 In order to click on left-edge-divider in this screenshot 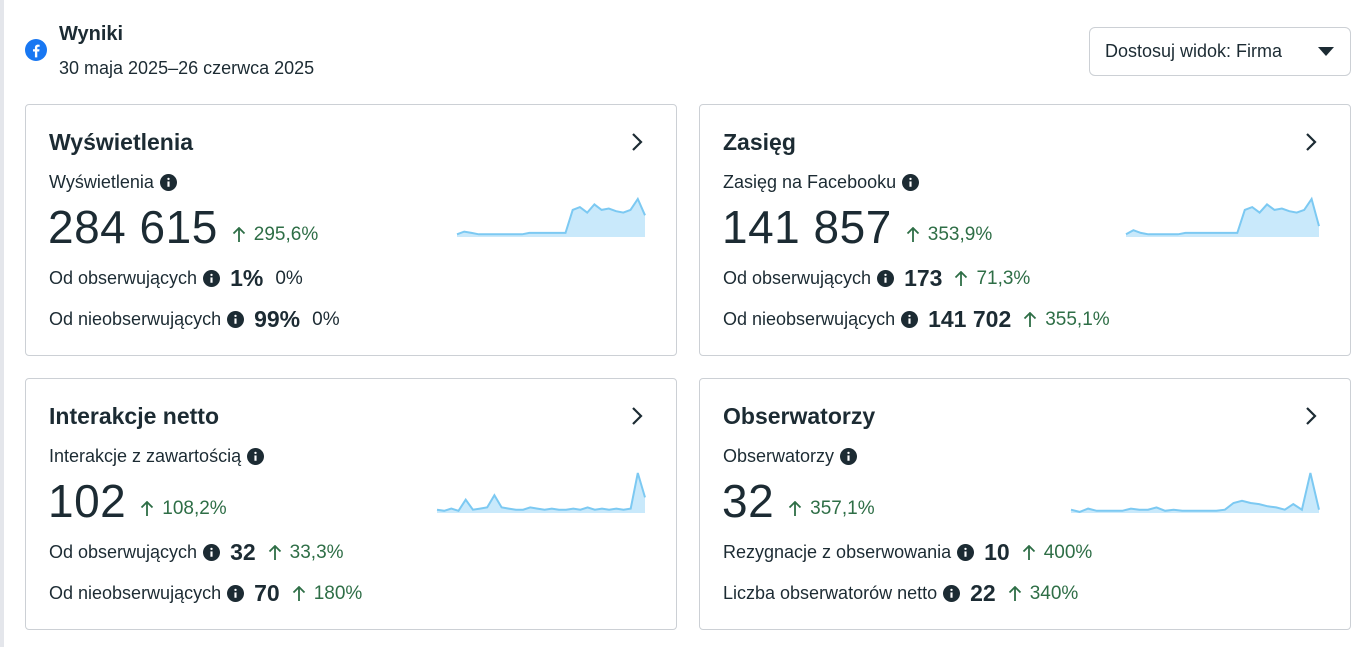, I will do `click(2, 323)`.